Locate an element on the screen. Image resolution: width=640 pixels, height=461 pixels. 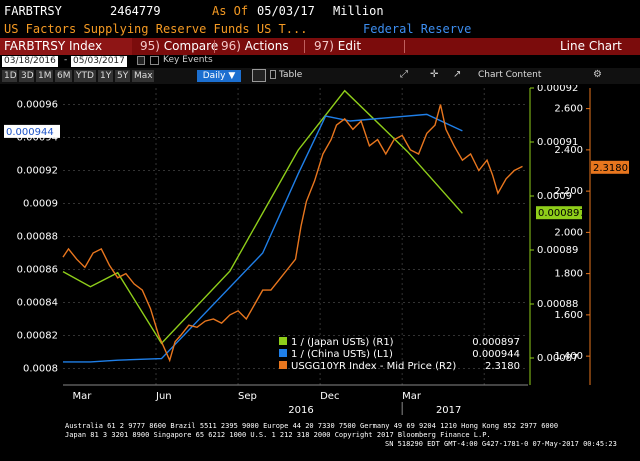
date-range: 03/18/2016 - 05/03/2017 Key Events is located at coordinates (107, 61).